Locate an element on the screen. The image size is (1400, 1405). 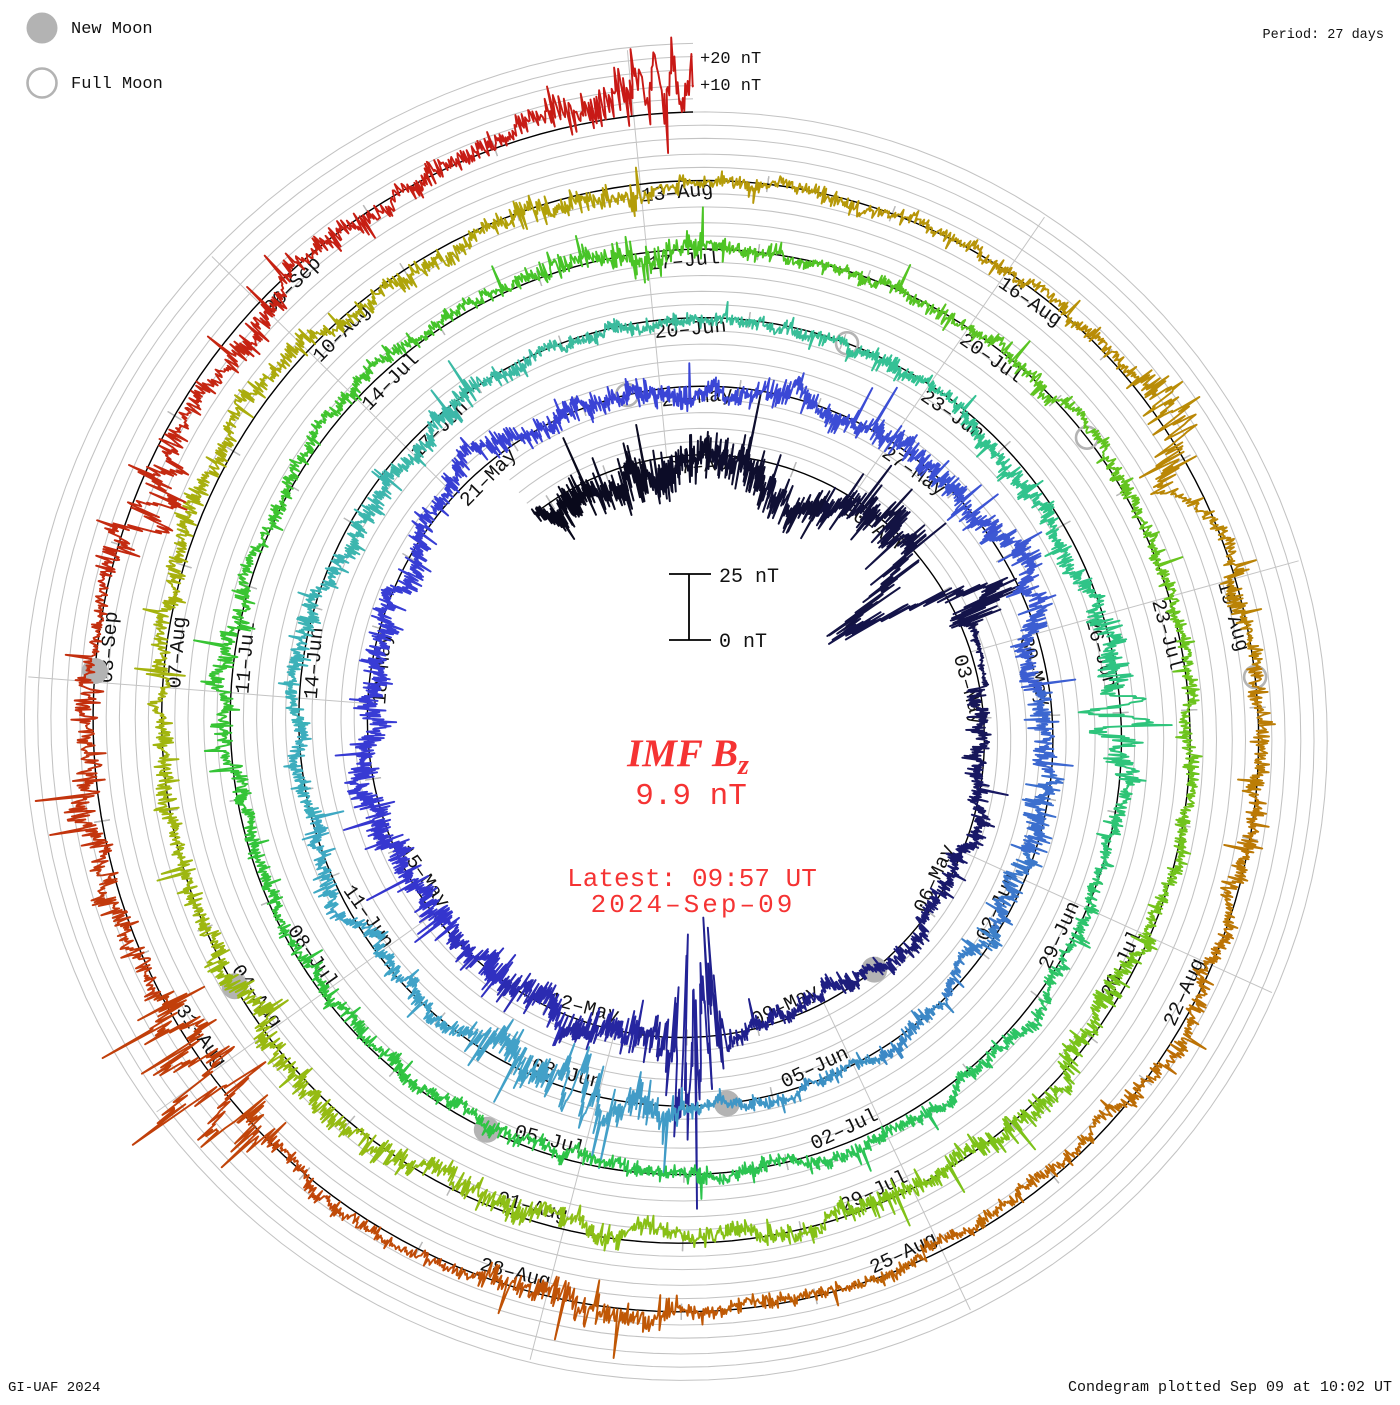
svg-text: +10 nT is located at coordinates (730, 86).